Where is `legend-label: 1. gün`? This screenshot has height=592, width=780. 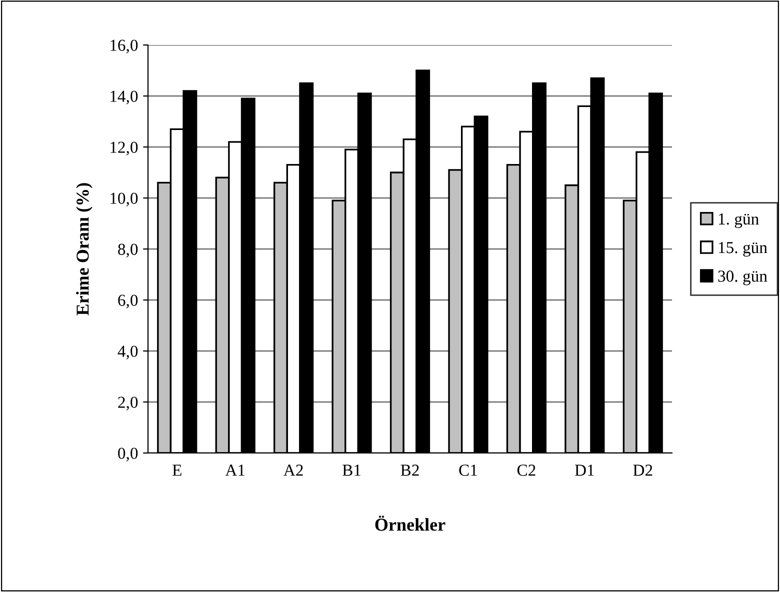 legend-label: 1. gün is located at coordinates (738, 220).